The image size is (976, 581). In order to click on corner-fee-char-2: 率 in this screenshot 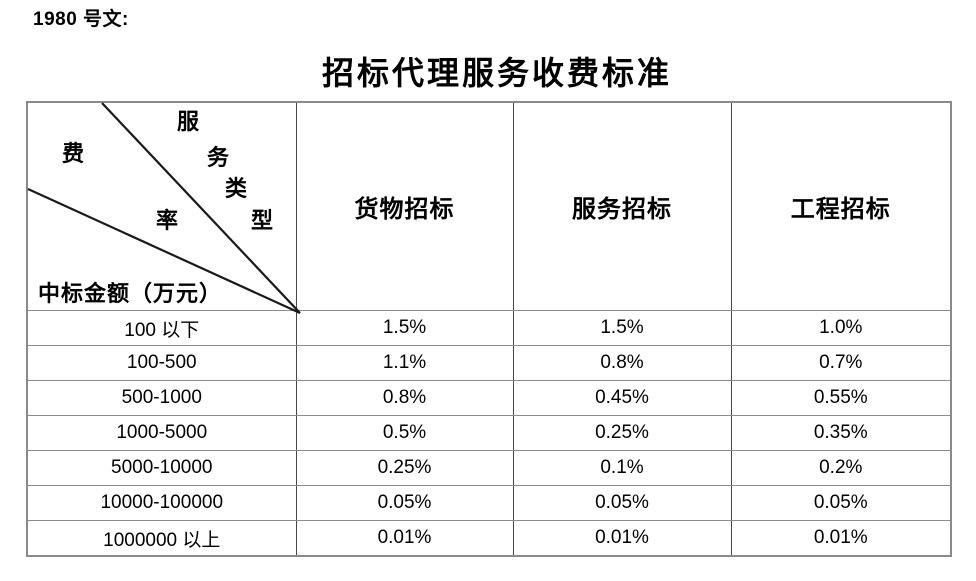, I will do `click(167, 220)`.